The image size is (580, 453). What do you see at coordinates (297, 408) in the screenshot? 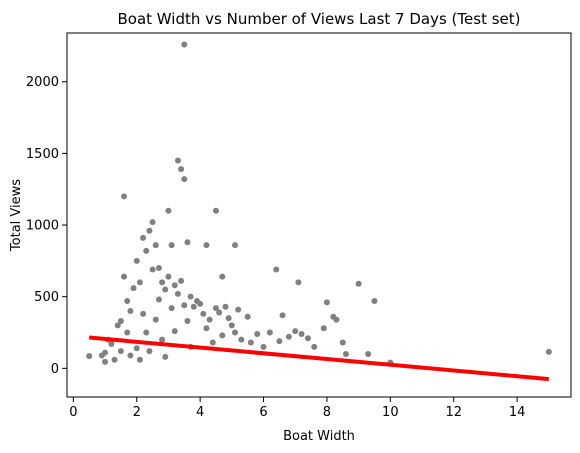
I see `x-axis-ticks: 0 2 4 6 8 10 12 14` at bounding box center [297, 408].